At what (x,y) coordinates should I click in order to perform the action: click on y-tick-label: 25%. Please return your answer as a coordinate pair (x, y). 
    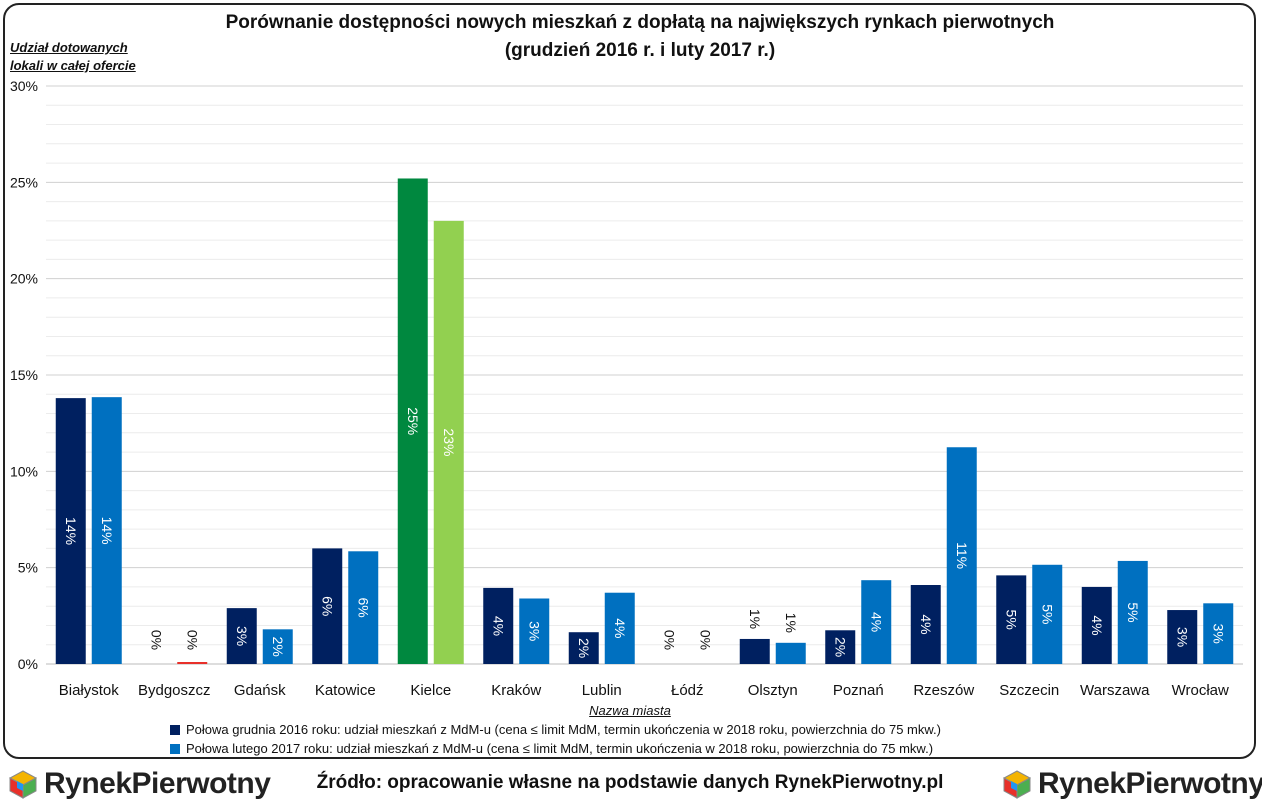
    Looking at the image, I should click on (24, 182).